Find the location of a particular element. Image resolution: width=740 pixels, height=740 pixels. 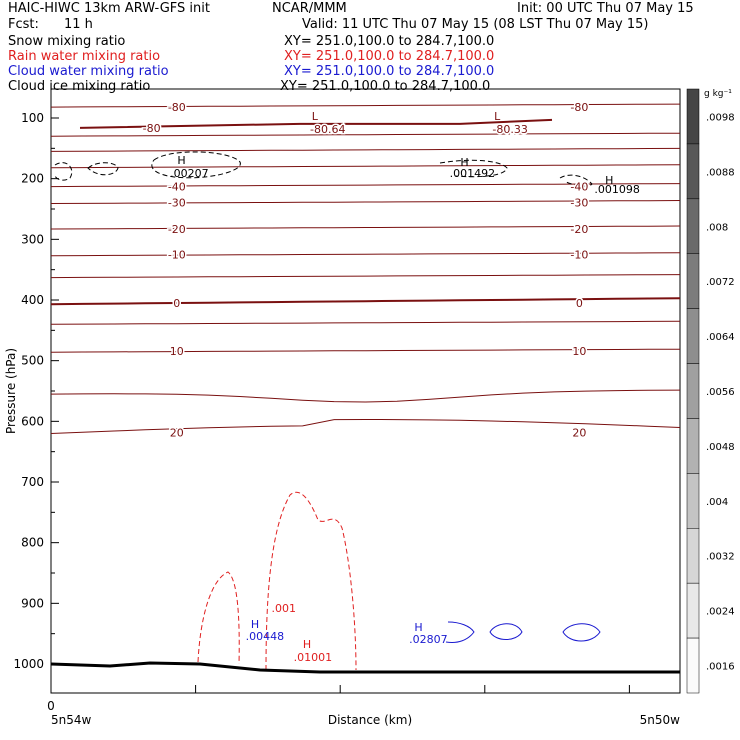

colorbar-label: .0016 is located at coordinates (720, 667).